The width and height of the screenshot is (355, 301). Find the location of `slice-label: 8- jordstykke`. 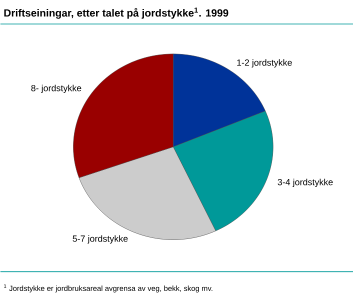

slice-label: 8- jordstykke is located at coordinates (56, 89).